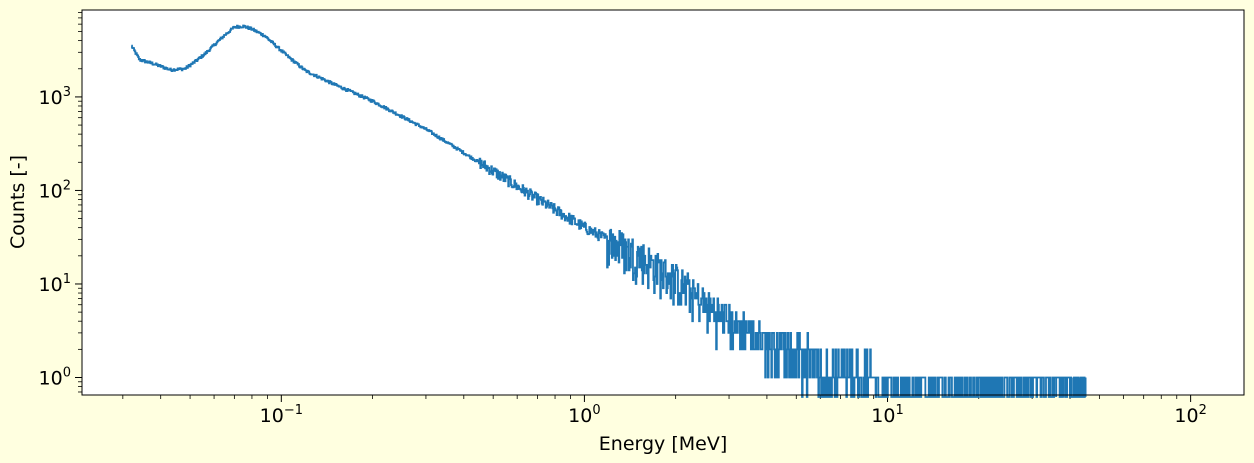 Image resolution: width=1254 pixels, height=463 pixels. What do you see at coordinates (55, 190) in the screenshot?
I see `y-tick-label: 102` at bounding box center [55, 190].